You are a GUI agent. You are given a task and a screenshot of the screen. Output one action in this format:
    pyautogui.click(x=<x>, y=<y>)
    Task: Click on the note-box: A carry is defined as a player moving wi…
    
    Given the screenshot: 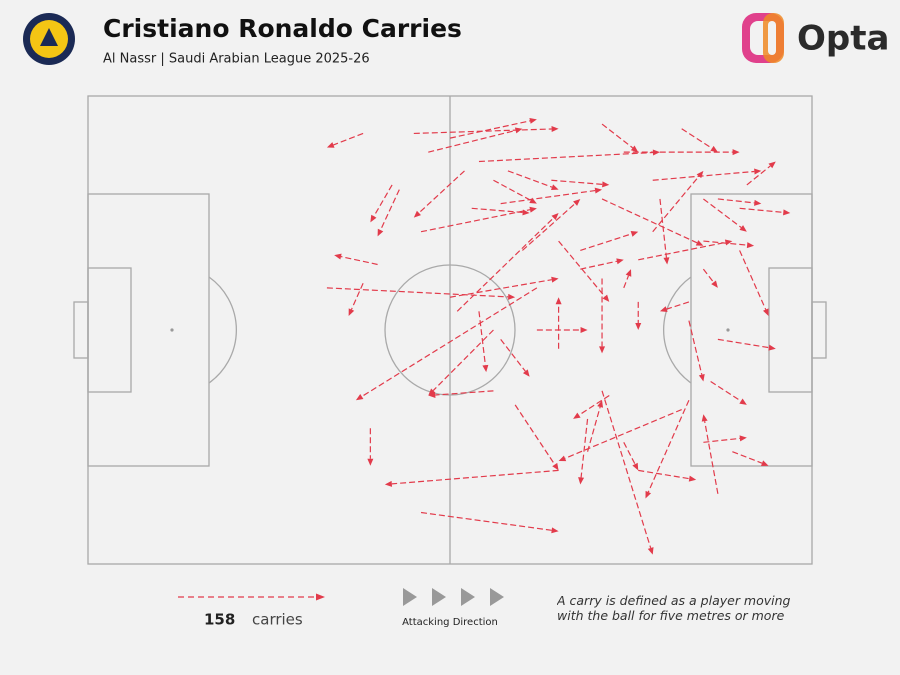 What is the action you would take?
    pyautogui.click(x=674, y=608)
    